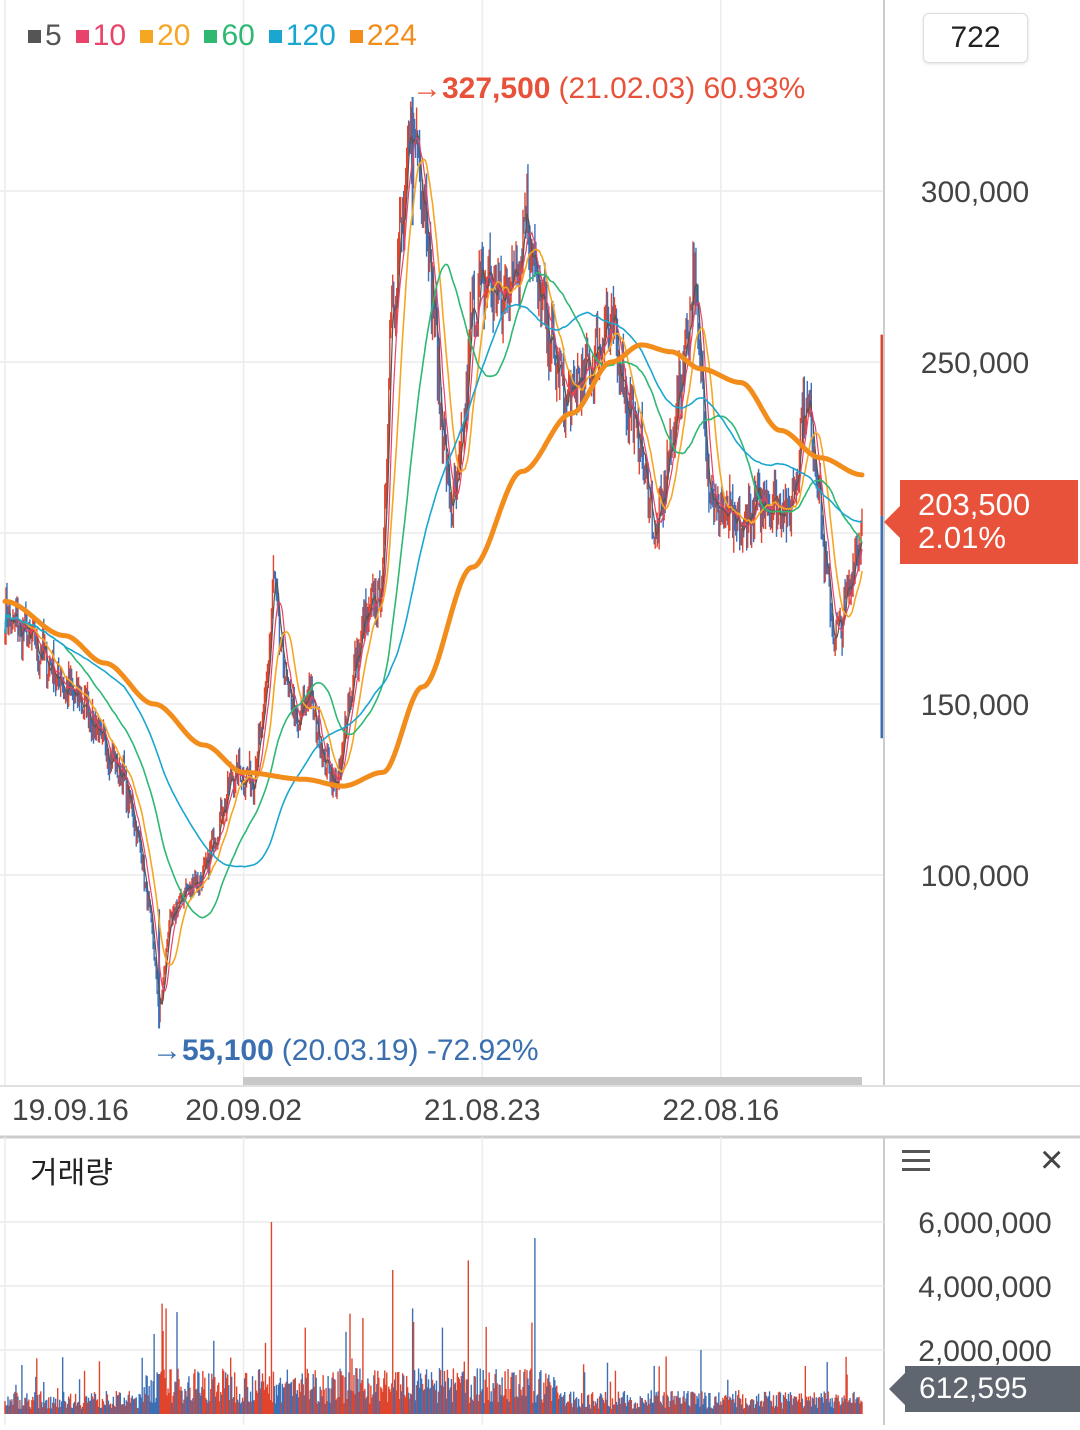 Image resolution: width=1080 pixels, height=1430 pixels. What do you see at coordinates (174, 35) in the screenshot?
I see `legend-label: 20` at bounding box center [174, 35].